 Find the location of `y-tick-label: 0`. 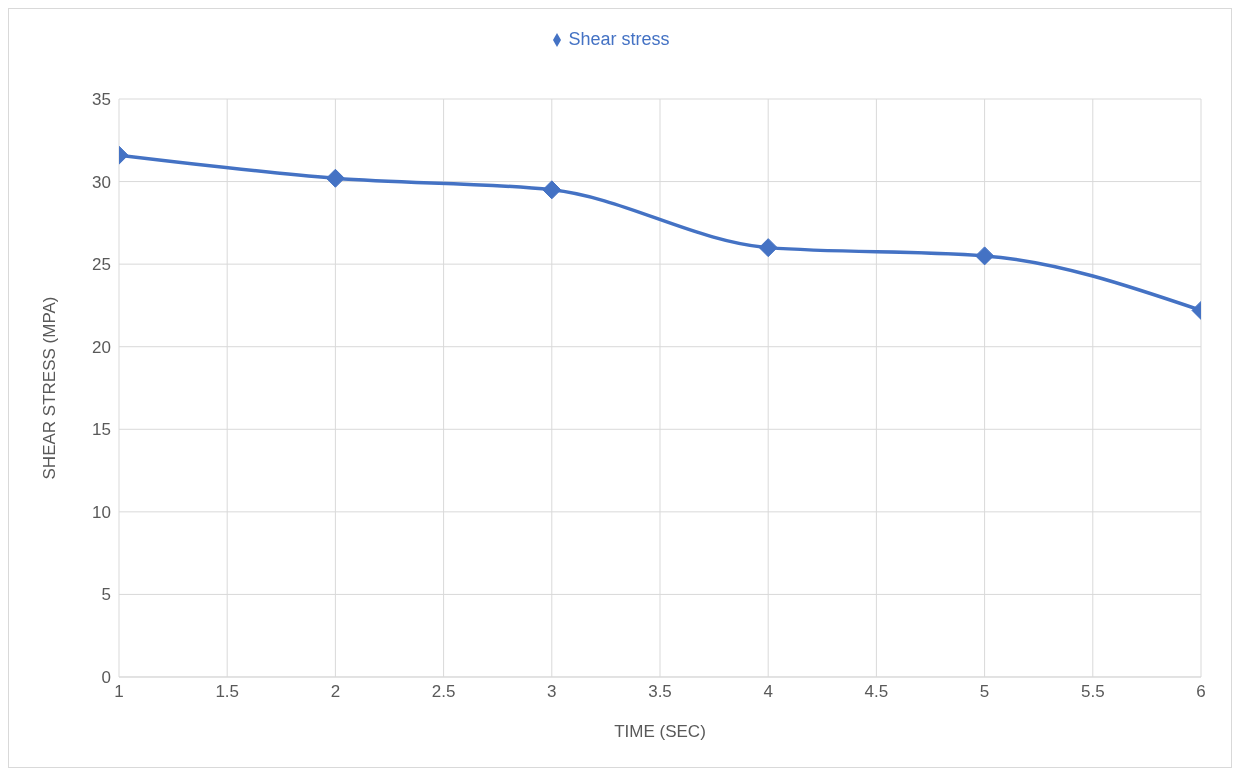

y-tick-label: 0 is located at coordinates (106, 678).